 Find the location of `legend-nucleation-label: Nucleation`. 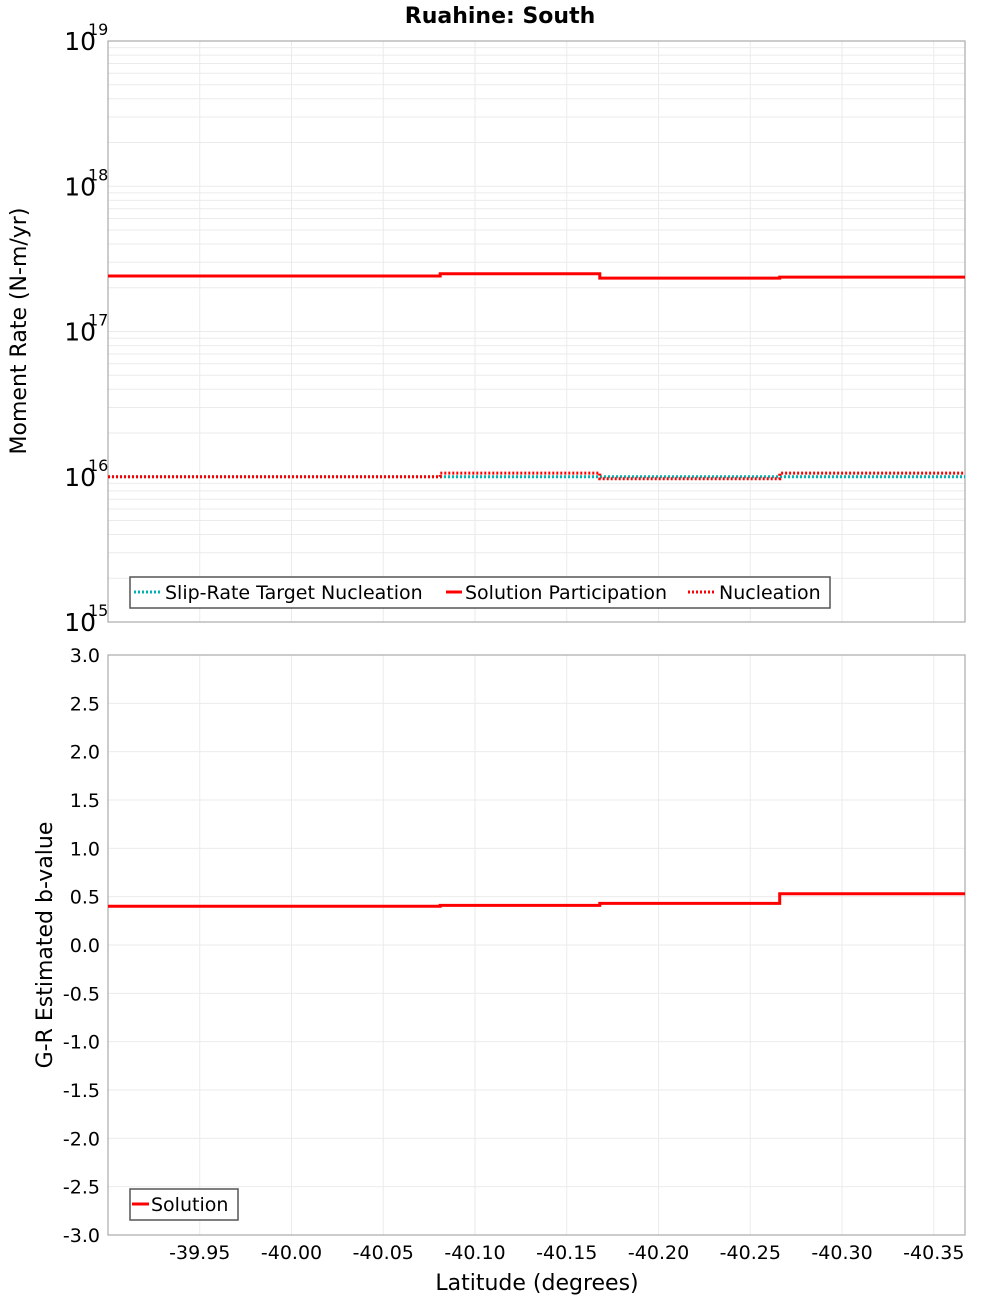

legend-nucleation-label: Nucleation is located at coordinates (770, 593).